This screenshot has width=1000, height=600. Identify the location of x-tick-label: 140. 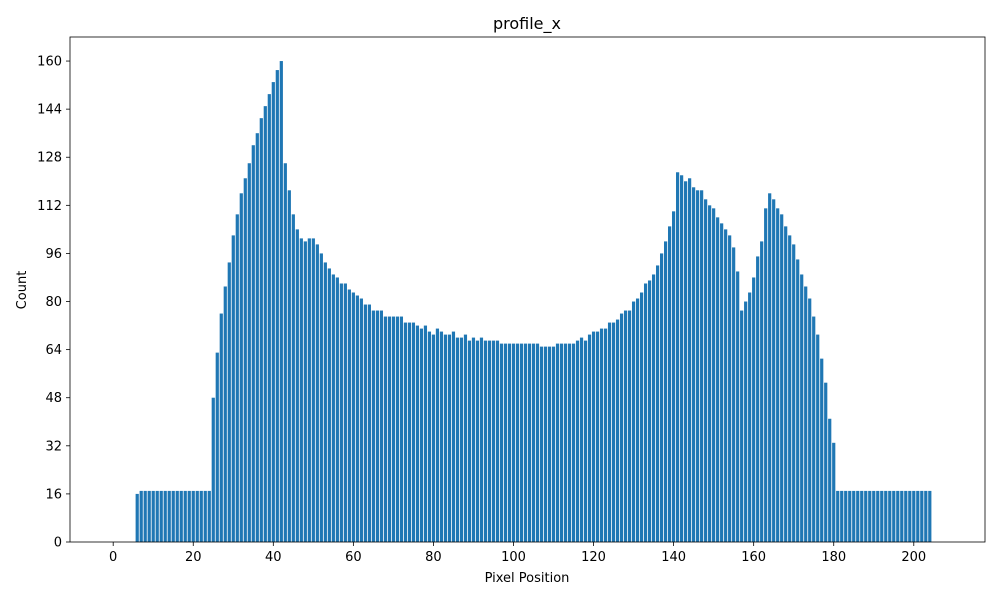
(673, 557).